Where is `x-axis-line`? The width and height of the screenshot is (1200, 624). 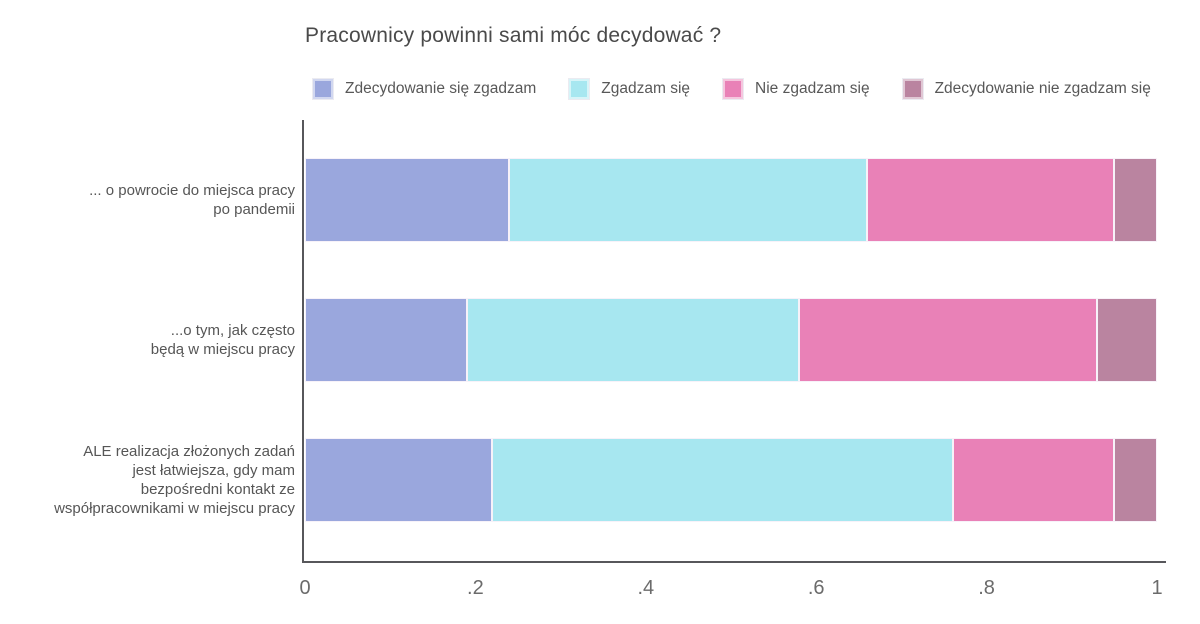
x-axis-line is located at coordinates (734, 562).